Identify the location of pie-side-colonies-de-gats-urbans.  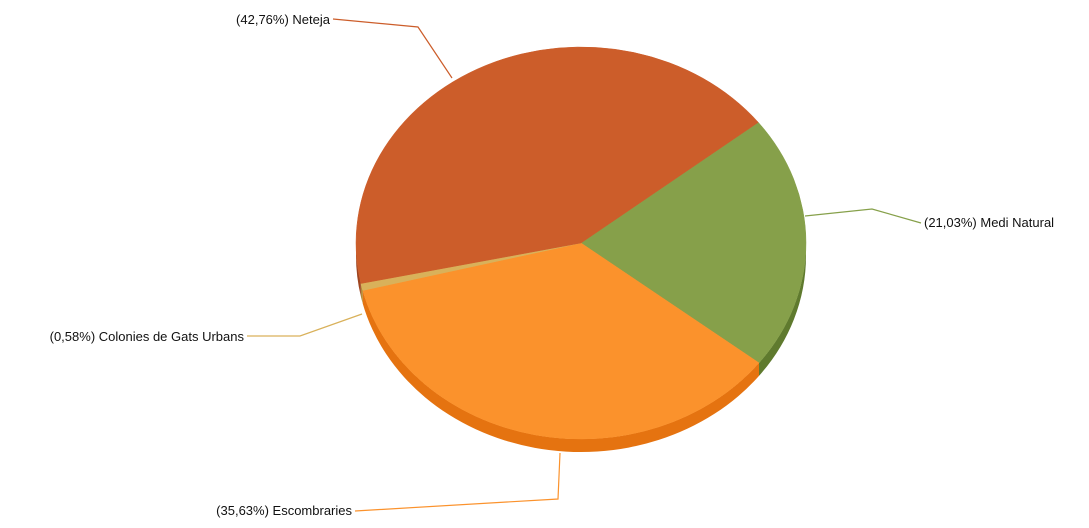
(361, 293).